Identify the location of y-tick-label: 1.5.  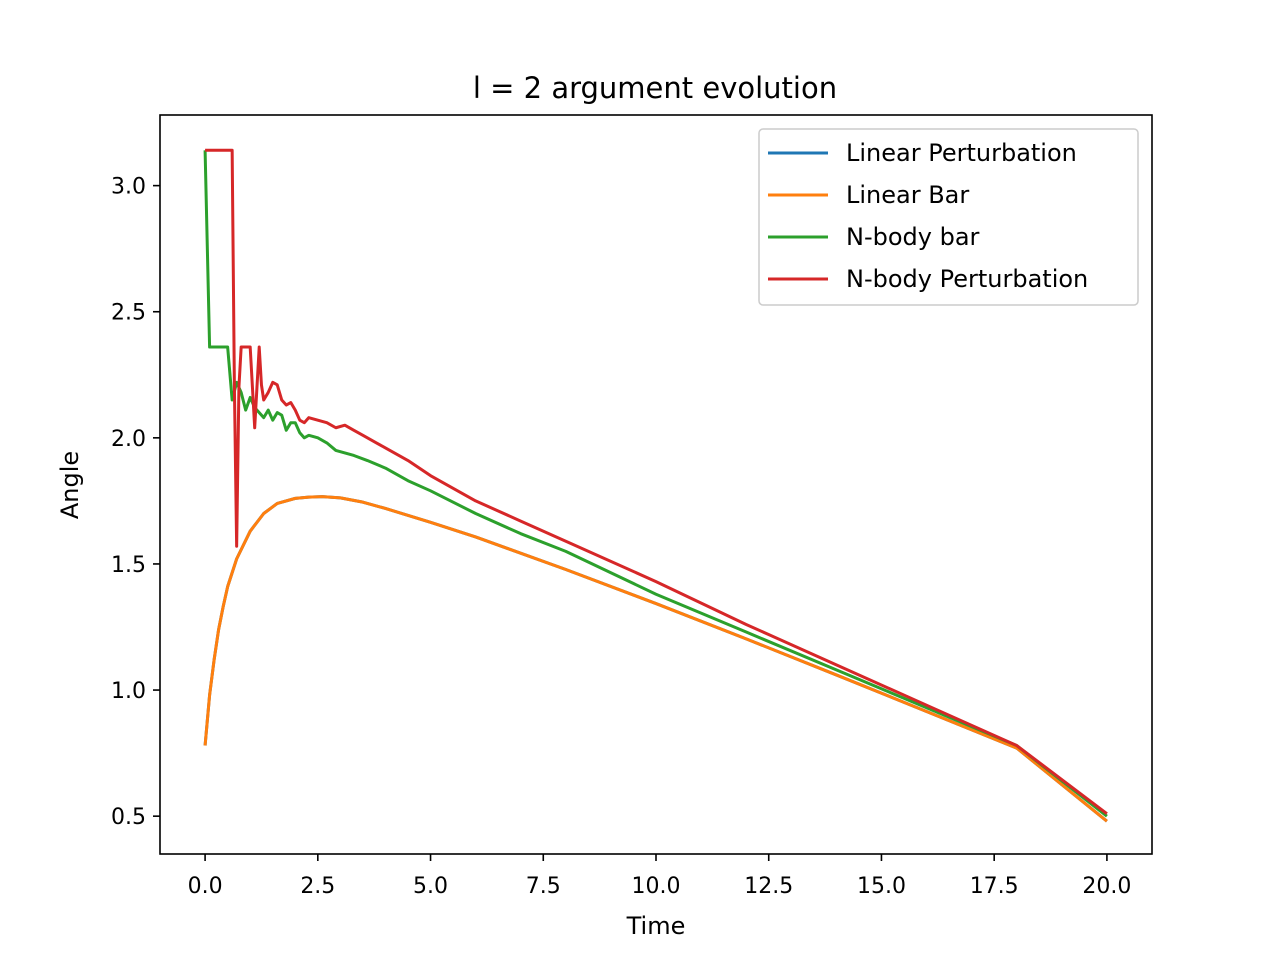
(128, 565).